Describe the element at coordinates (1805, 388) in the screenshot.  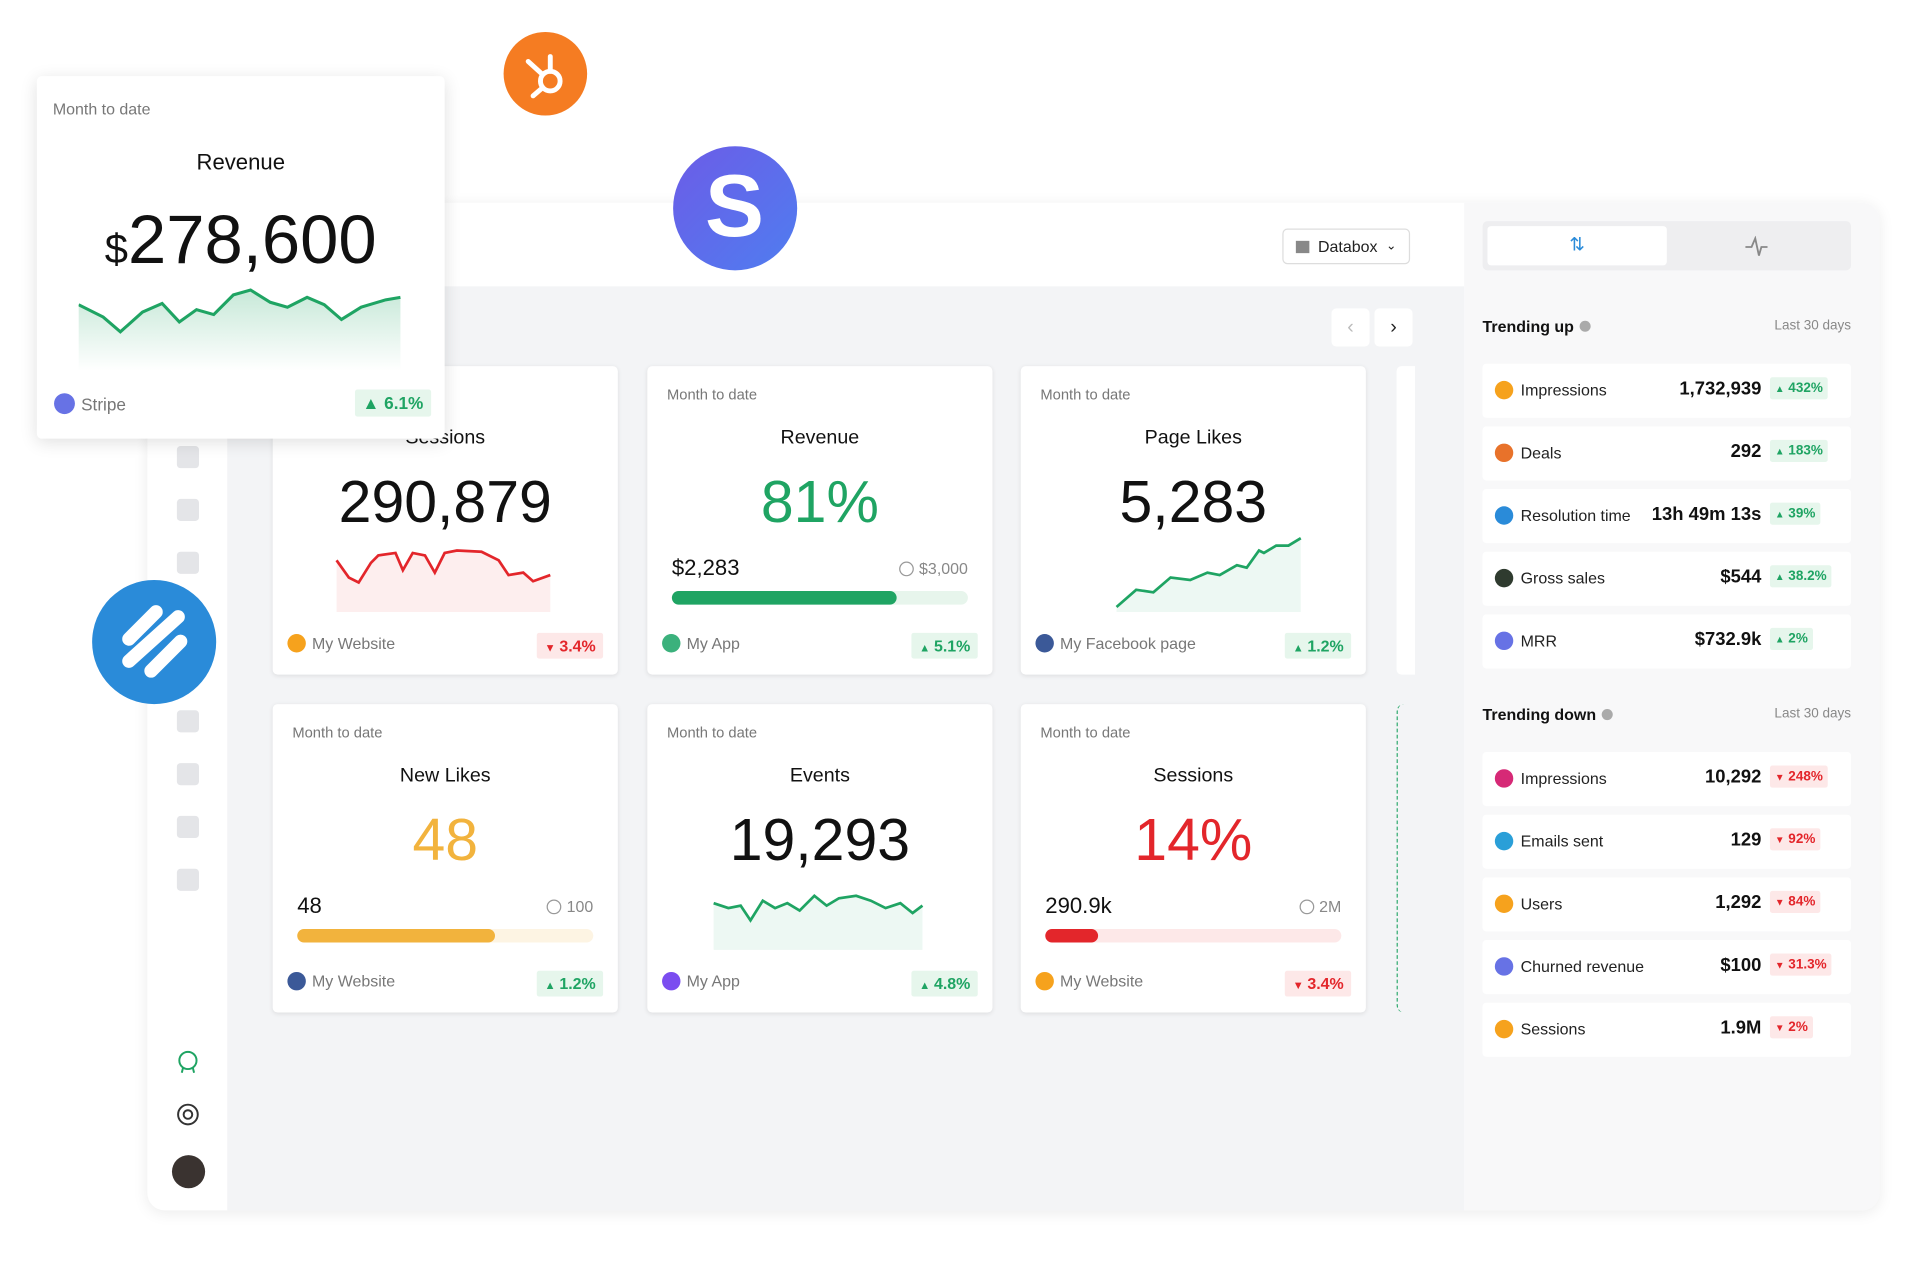
I see `change-value: 432%` at that location.